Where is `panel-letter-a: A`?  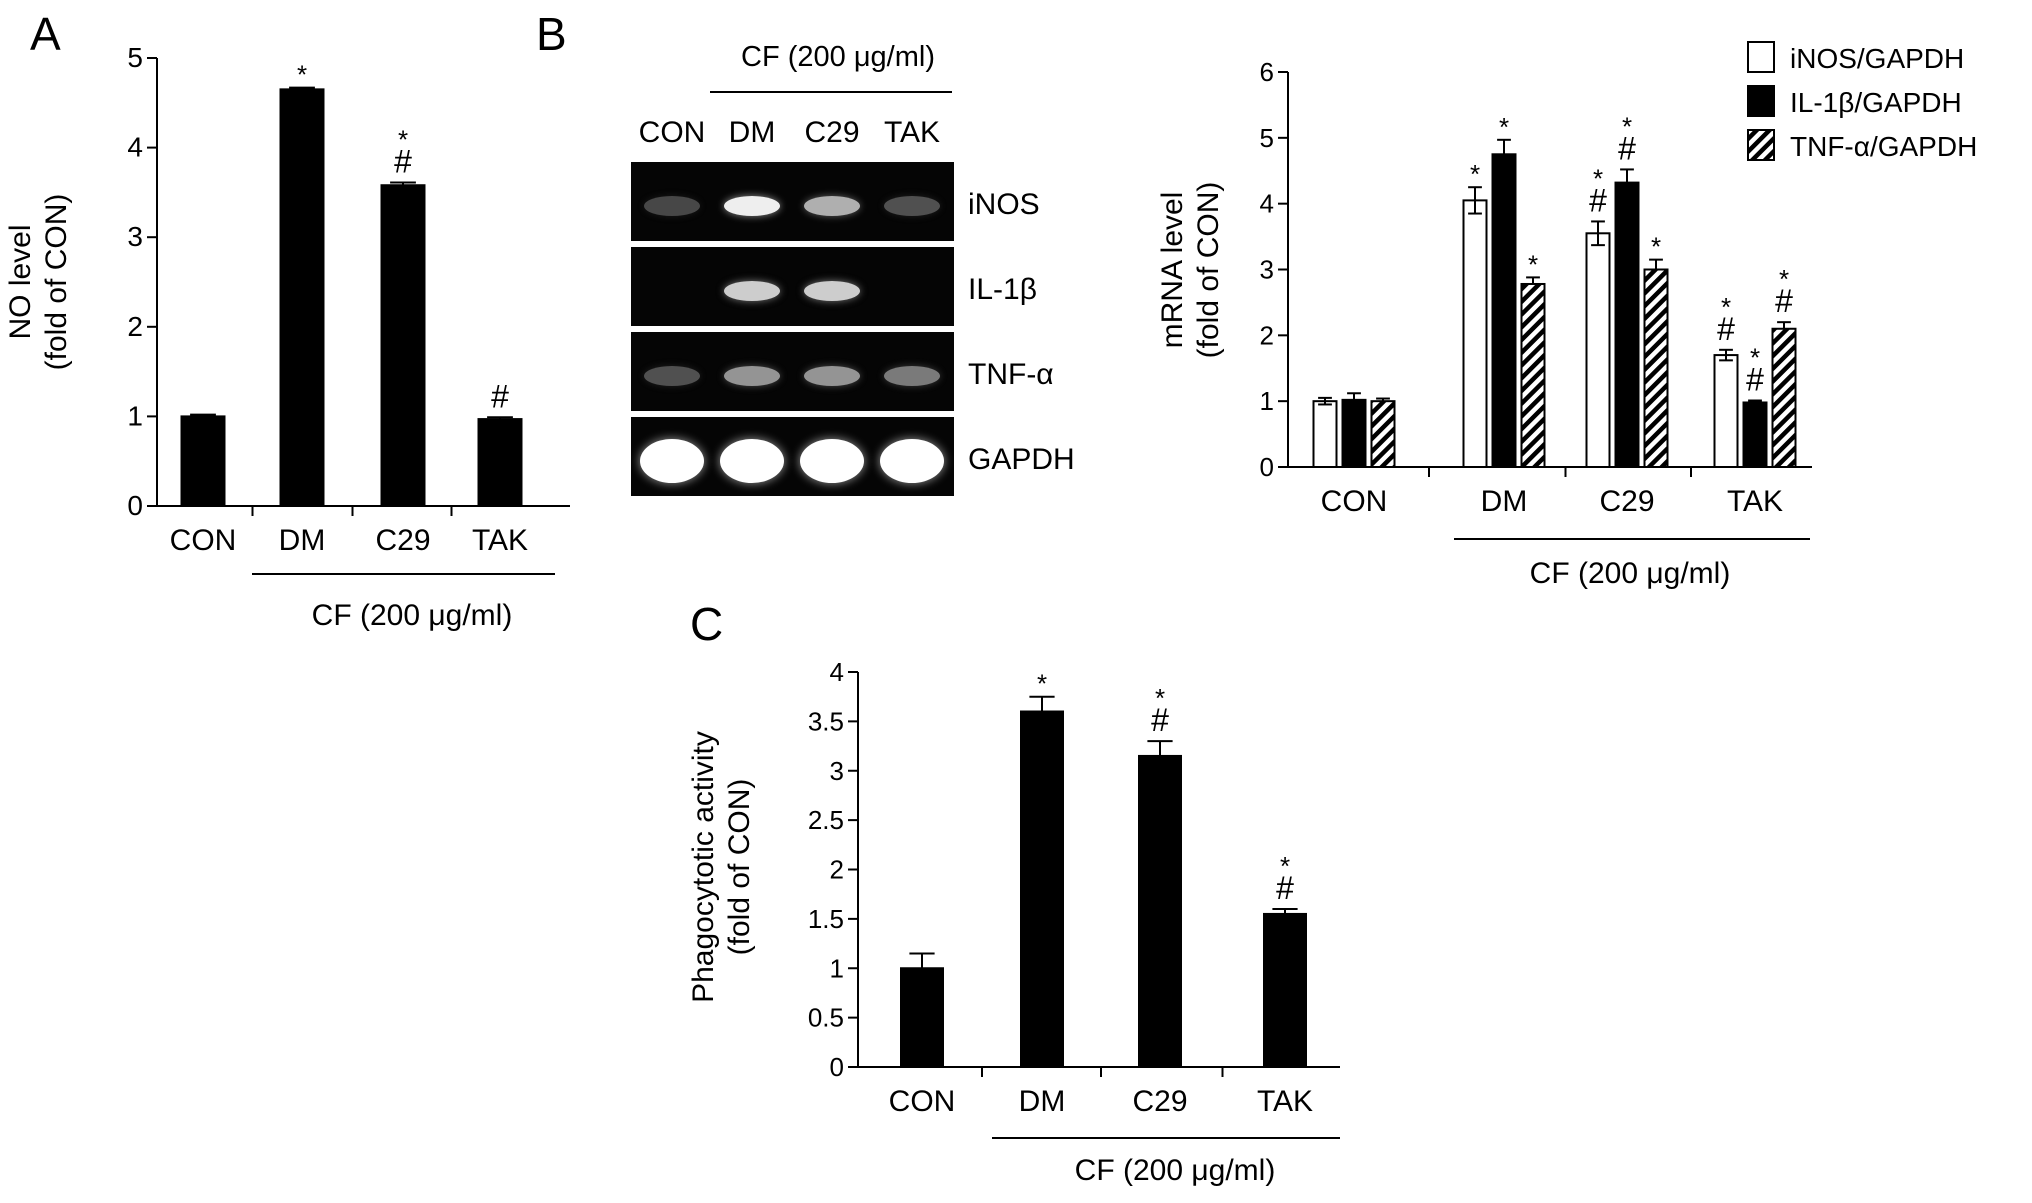
panel-letter-a: A is located at coordinates (45, 34).